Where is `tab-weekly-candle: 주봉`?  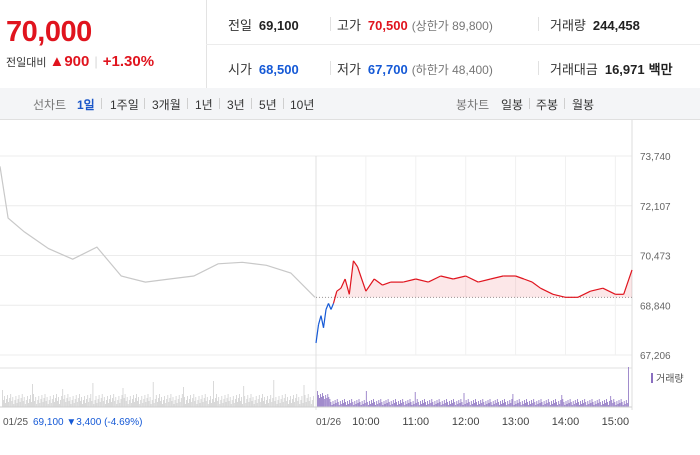 tab-weekly-candle: 주봉 is located at coordinates (547, 105).